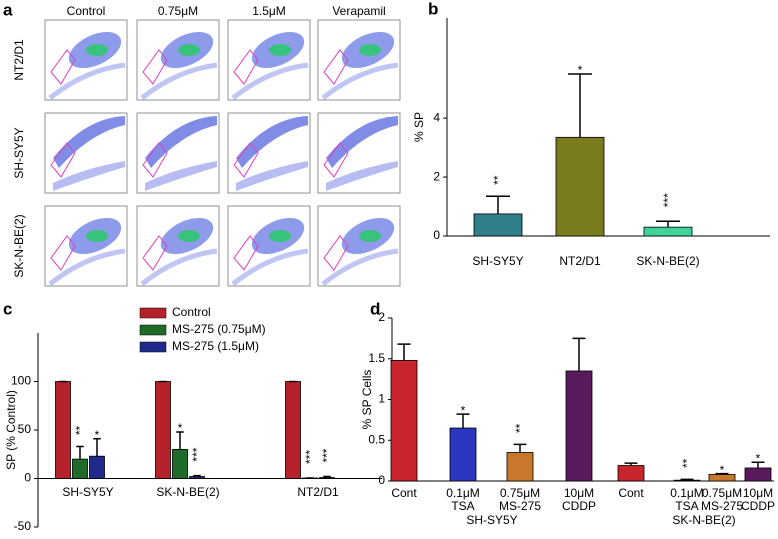  Describe the element at coordinates (7, 308) in the screenshot. I see `panel-label: c` at that location.